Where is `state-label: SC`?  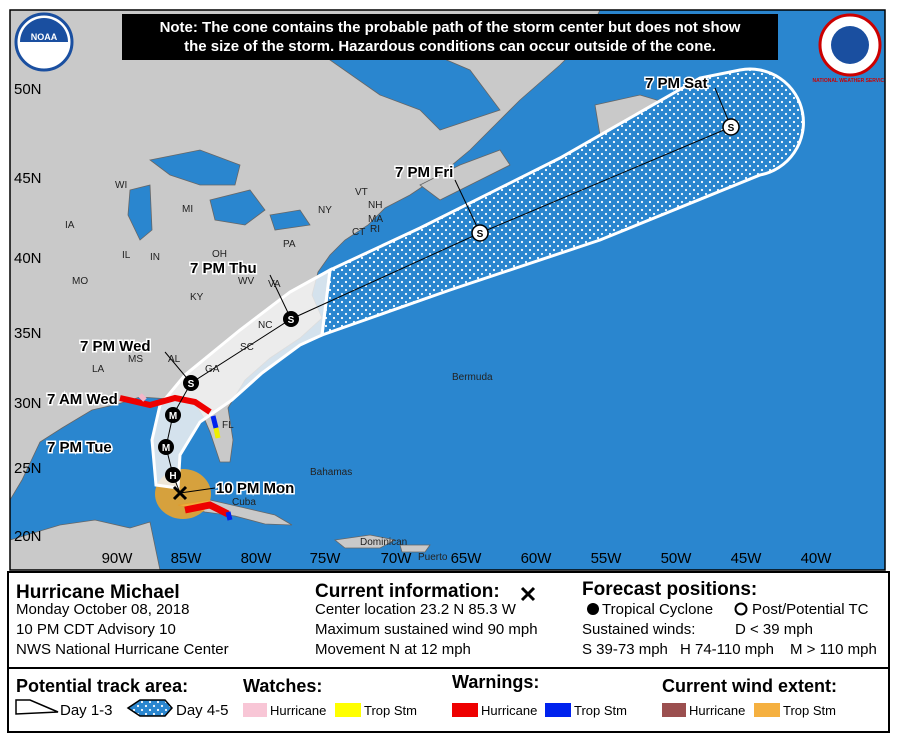
state-label: SC is located at coordinates (247, 347).